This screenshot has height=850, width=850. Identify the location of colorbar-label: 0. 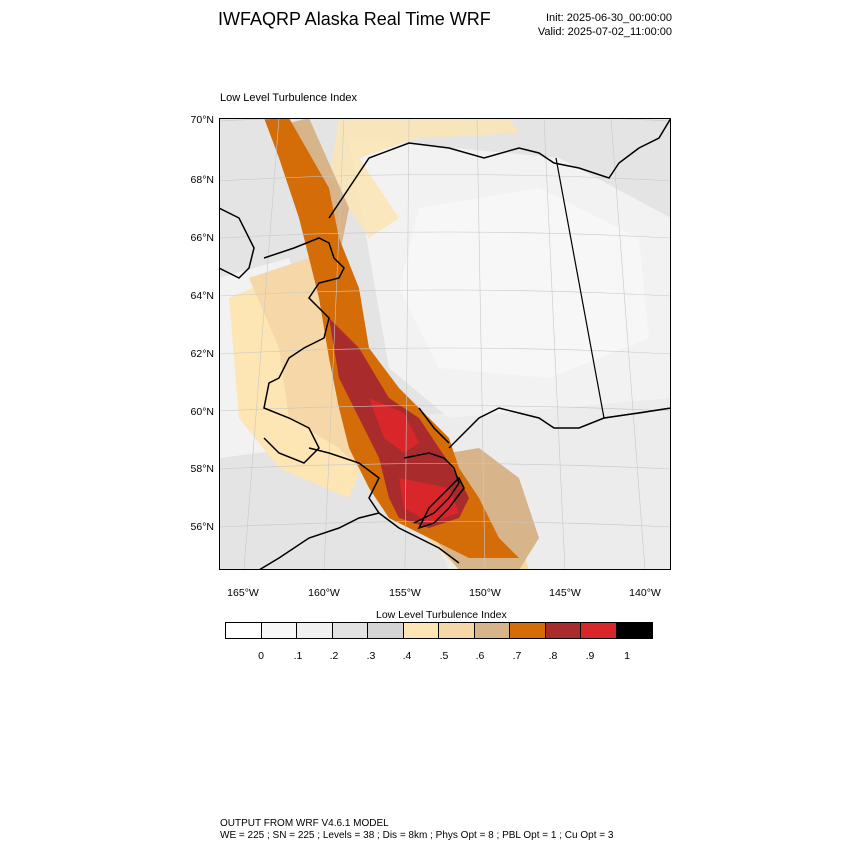
(261, 656).